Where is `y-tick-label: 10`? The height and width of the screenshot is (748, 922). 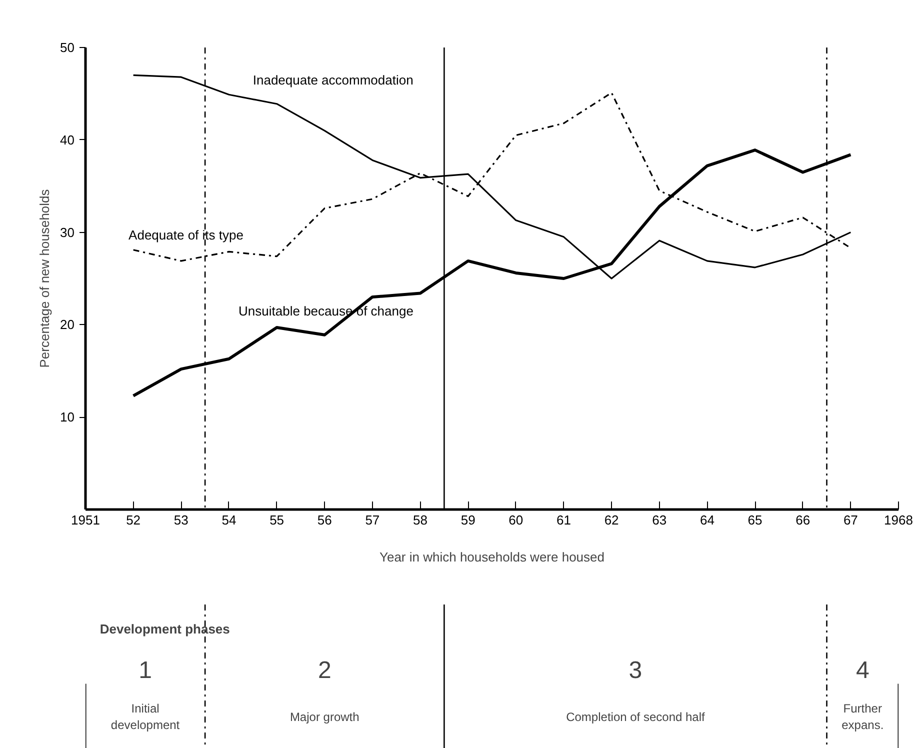
y-tick-label: 10 is located at coordinates (67, 417).